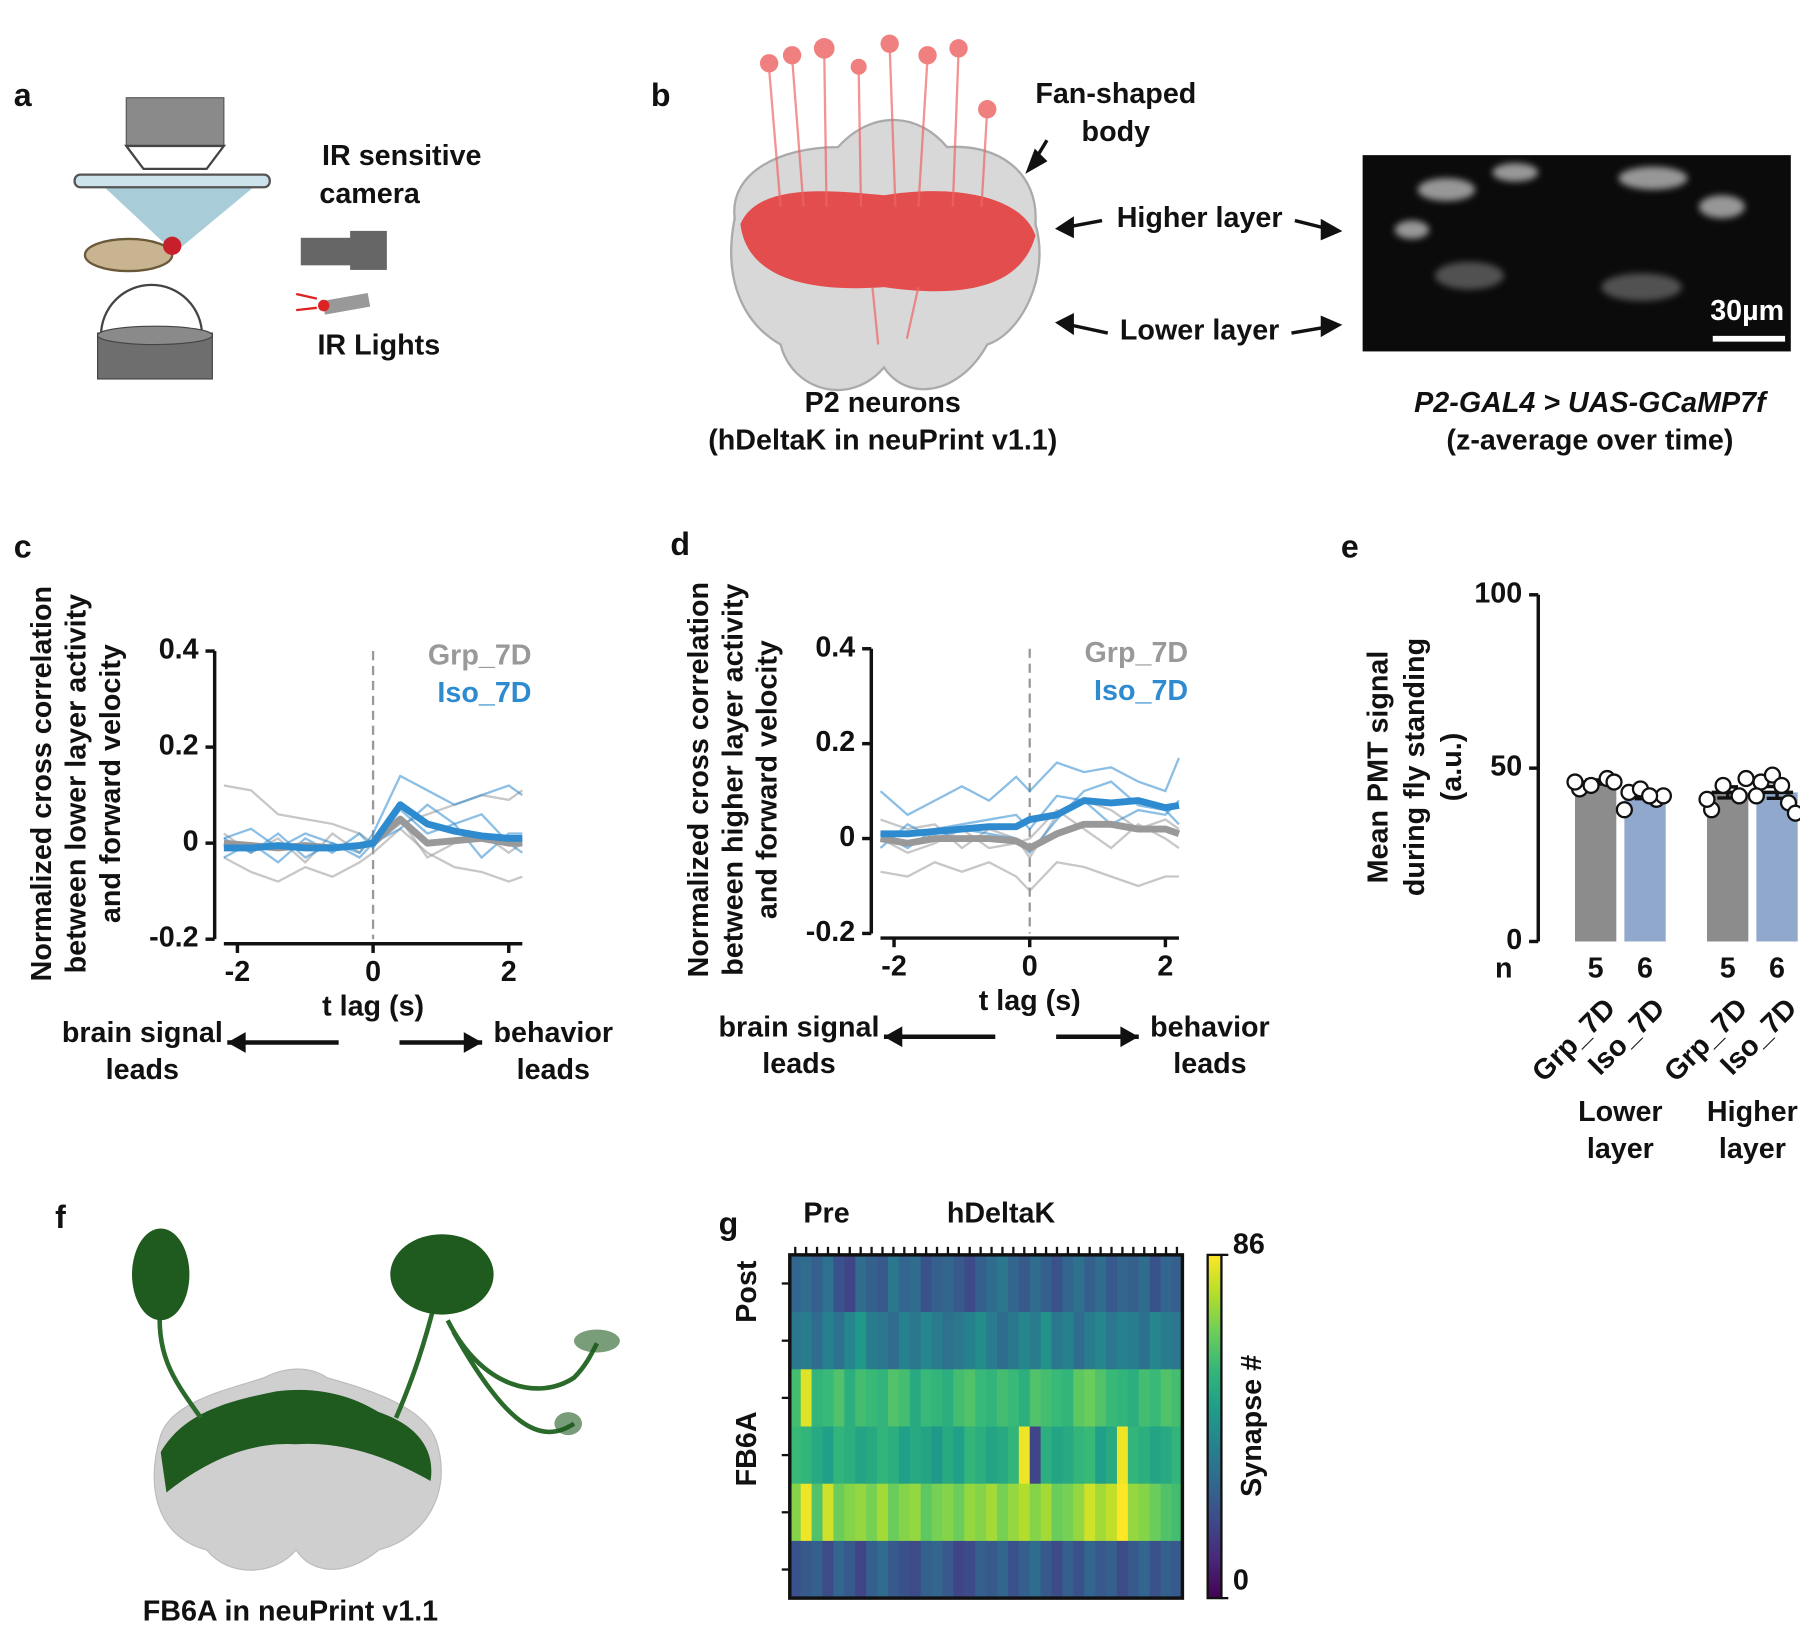  Describe the element at coordinates (179, 746) in the screenshot. I see `y-tick-label: 0.2` at that location.